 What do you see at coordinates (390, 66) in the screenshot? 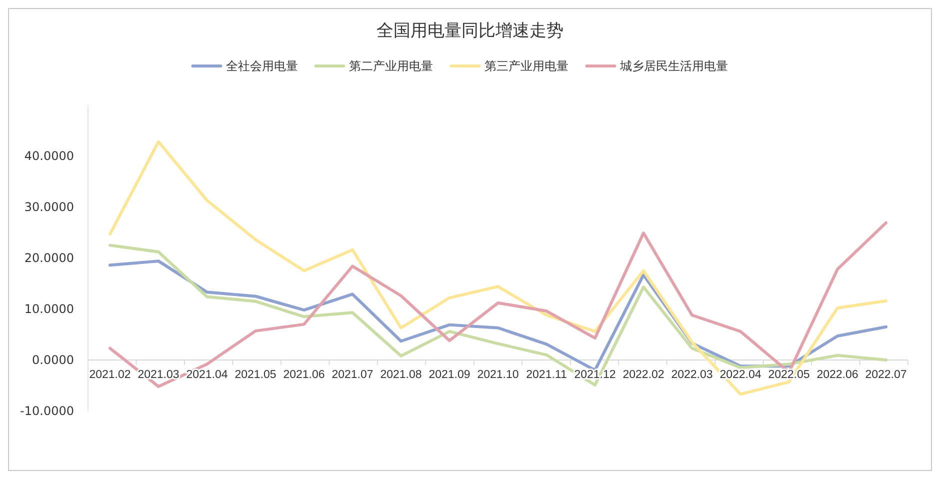
I see `legend-label: 第二产业用电量` at bounding box center [390, 66].